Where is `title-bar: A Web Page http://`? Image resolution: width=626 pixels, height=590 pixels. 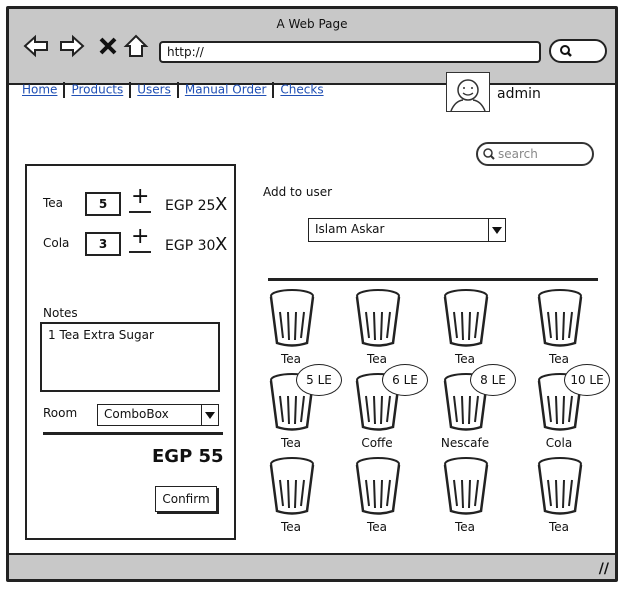
title-bar: A Web Page http:// is located at coordinates (312, 47).